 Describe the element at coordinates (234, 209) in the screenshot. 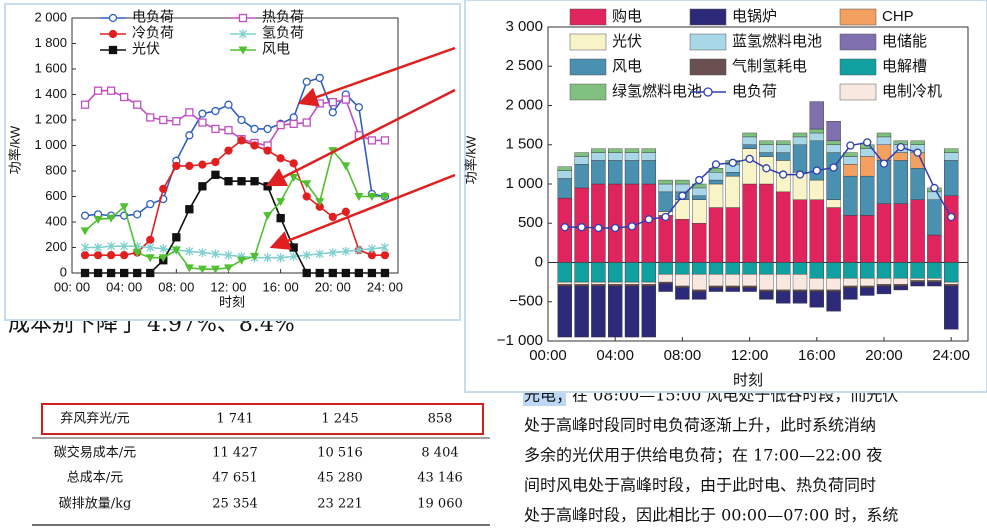

I see `series-line` at that location.